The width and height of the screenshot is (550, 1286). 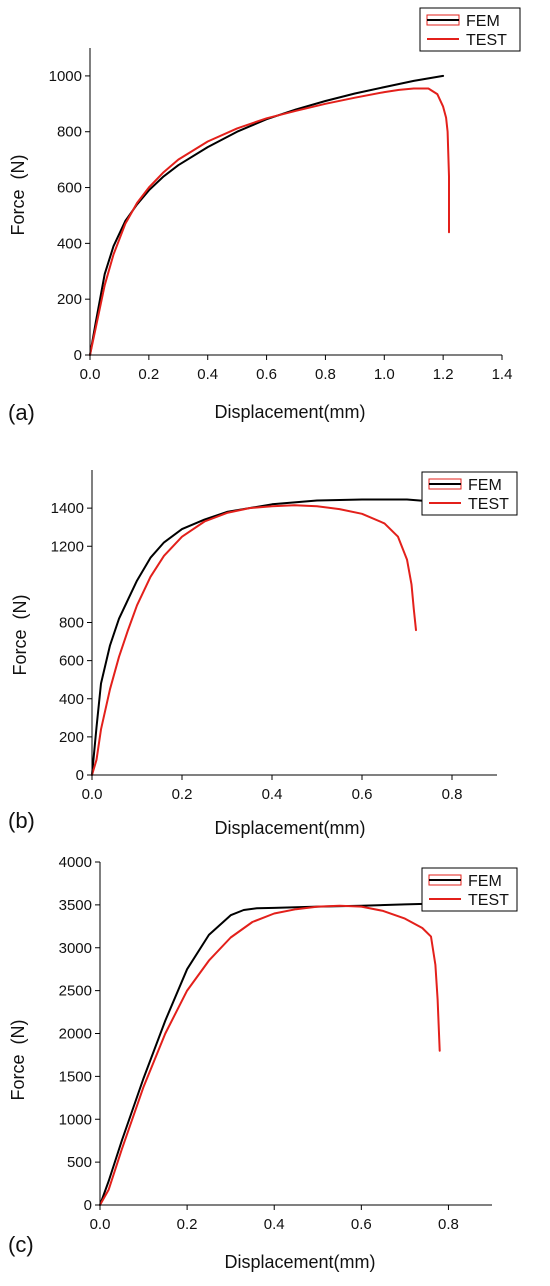 I want to click on y-tick: 1200, so click(x=71, y=546).